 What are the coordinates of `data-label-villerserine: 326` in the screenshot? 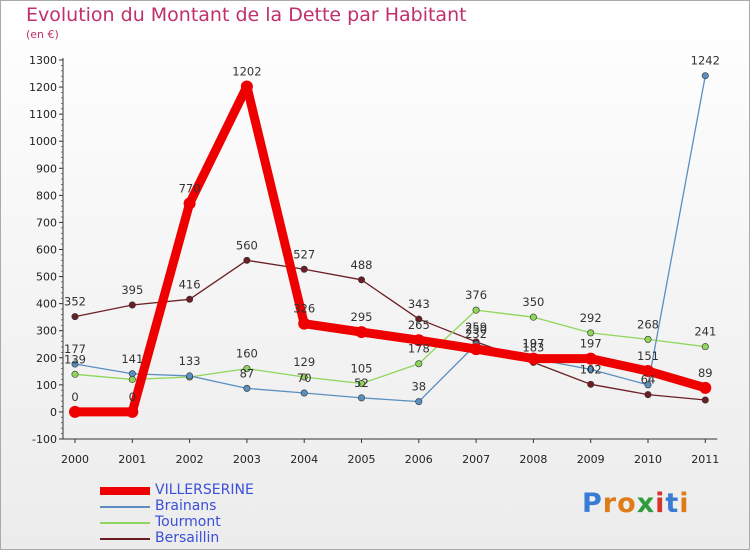 It's located at (304, 309).